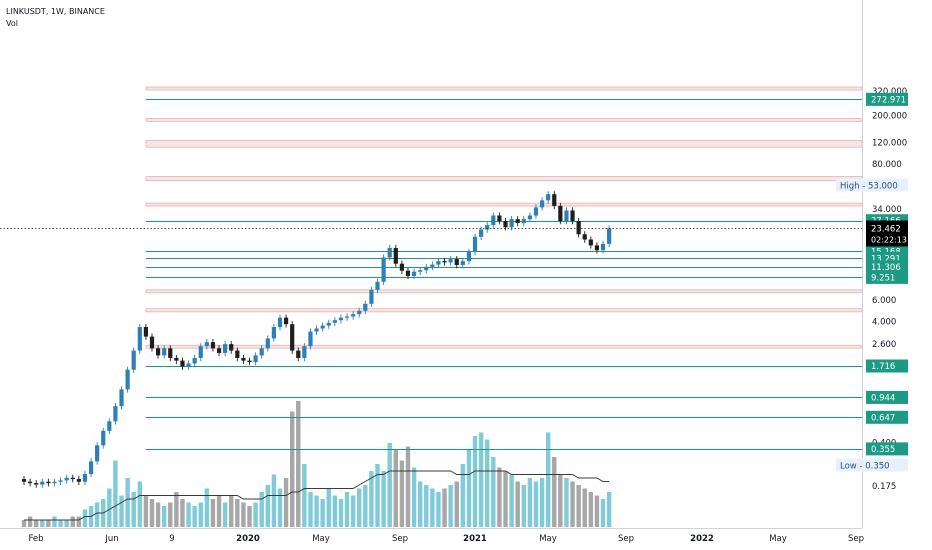 The image size is (932, 550). I want to click on time-tick-label: Sep, so click(856, 539).